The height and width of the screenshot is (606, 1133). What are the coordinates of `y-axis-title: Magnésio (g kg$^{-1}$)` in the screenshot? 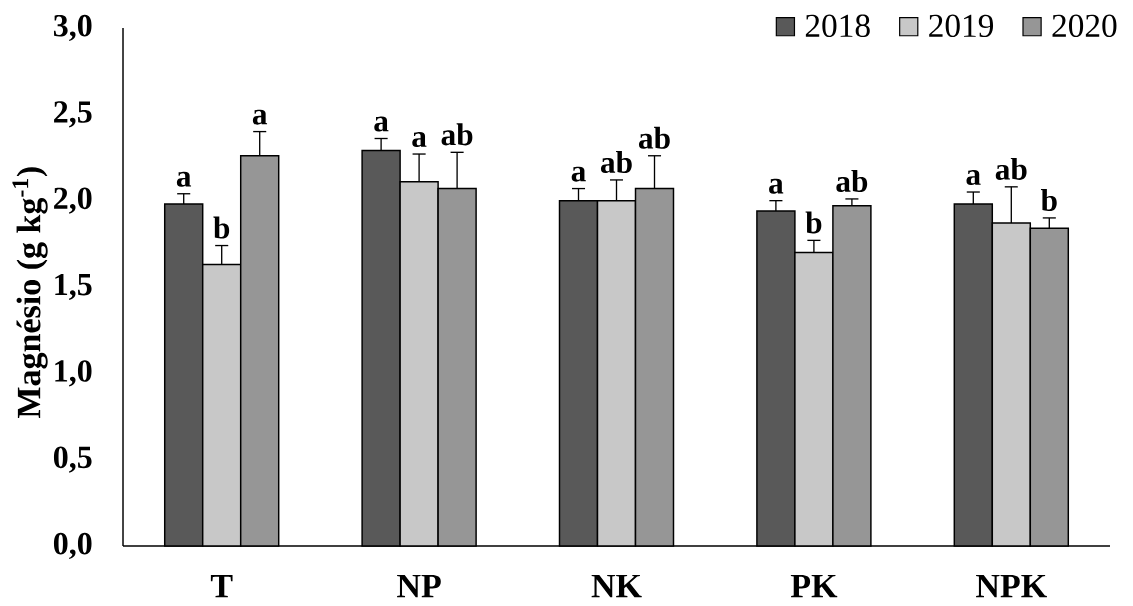 It's located at (30, 292).